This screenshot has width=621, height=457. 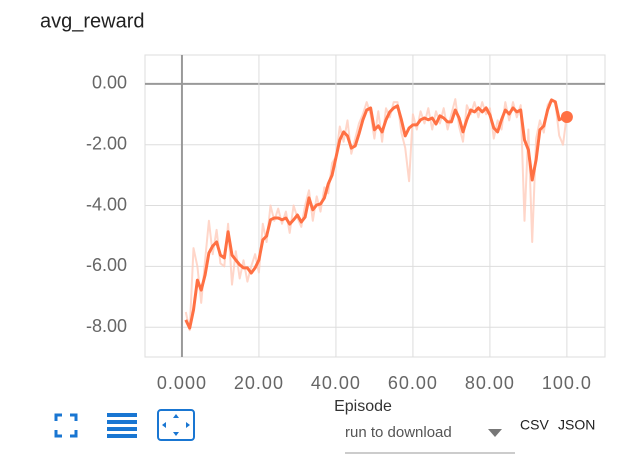 What do you see at coordinates (259, 383) in the screenshot?
I see `x-tick-label: 20.00` at bounding box center [259, 383].